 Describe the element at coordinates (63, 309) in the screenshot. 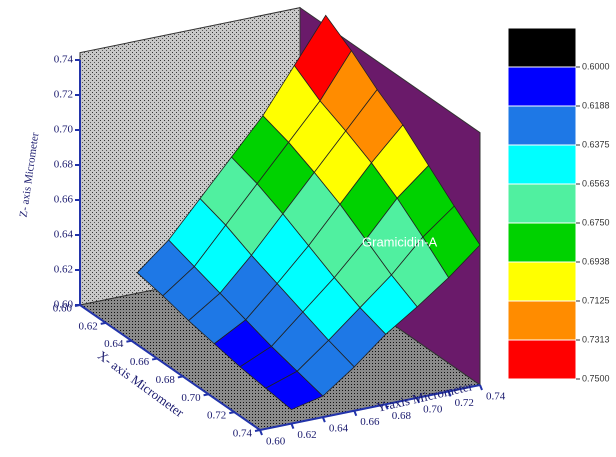

I see `x-tick-label: 0.60` at that location.